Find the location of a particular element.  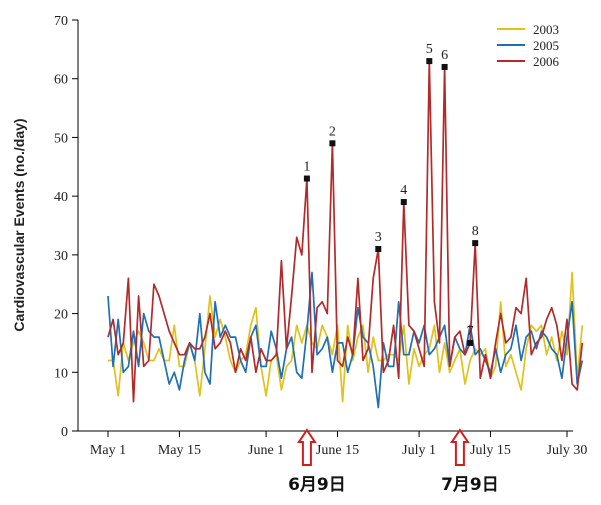

y-axis-title: Cardiovascular Events (no./day) is located at coordinates (19, 224).